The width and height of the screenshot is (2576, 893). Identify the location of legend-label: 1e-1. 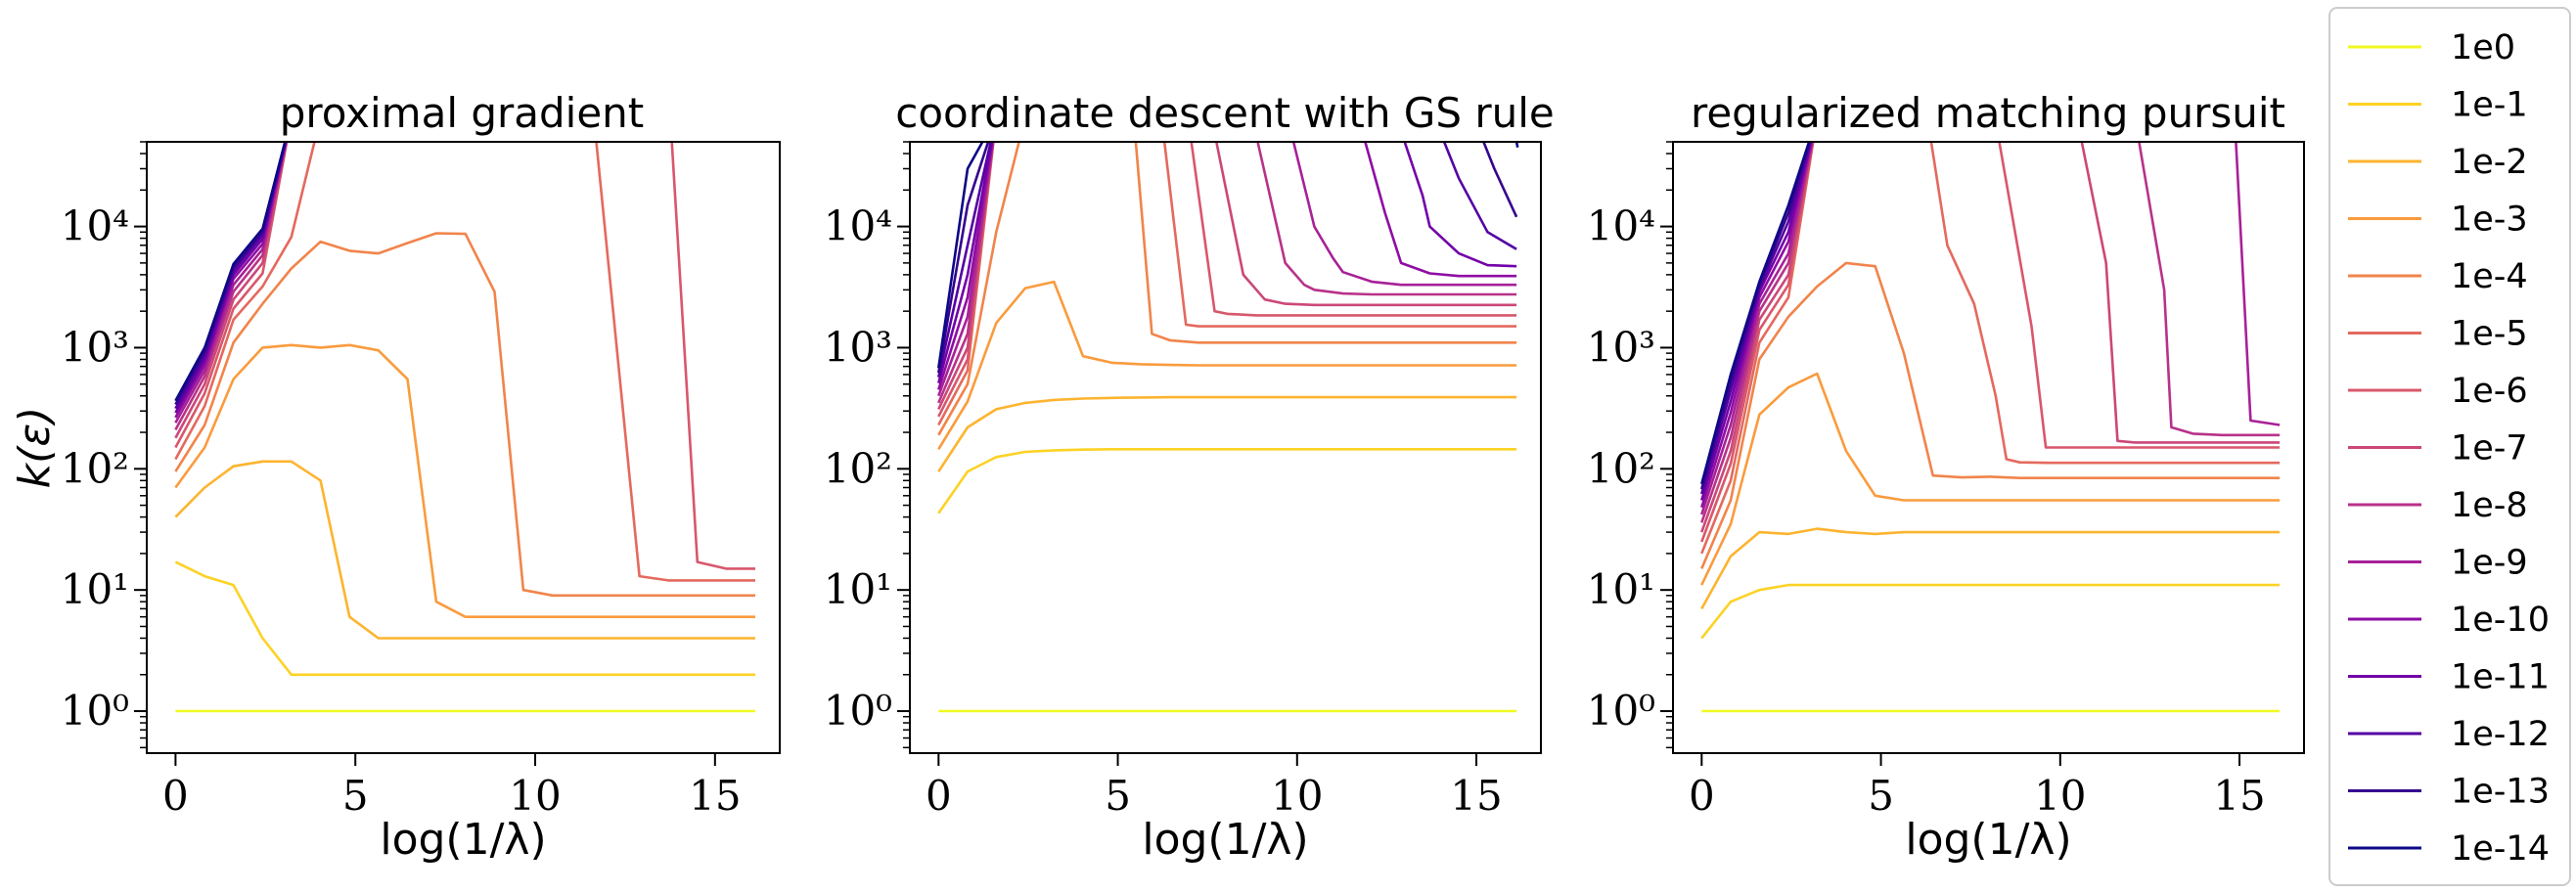
(2489, 105).